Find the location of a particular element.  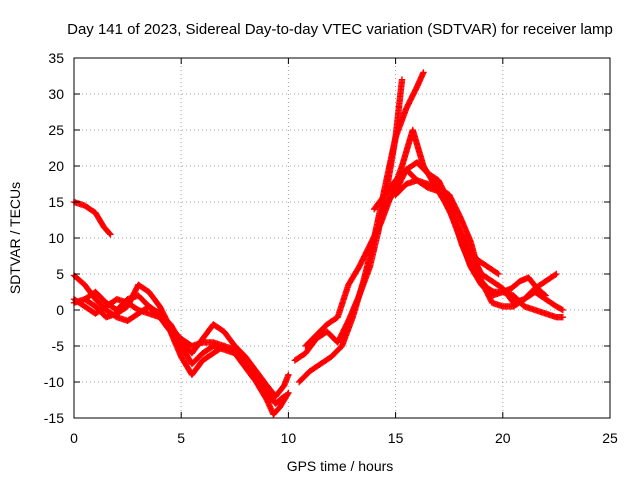

y-tick-label: -10 is located at coordinates (54, 382).